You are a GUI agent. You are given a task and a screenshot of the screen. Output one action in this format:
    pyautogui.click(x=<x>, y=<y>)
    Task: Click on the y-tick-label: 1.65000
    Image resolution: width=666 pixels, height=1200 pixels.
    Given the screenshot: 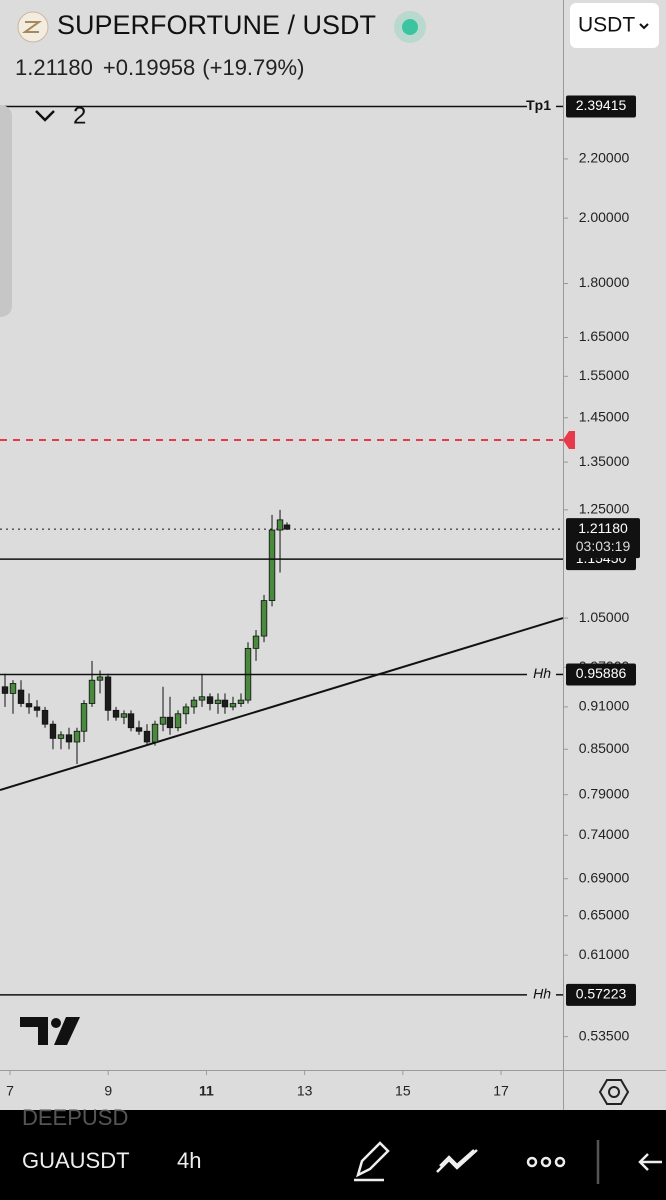 What is the action you would take?
    pyautogui.click(x=604, y=336)
    